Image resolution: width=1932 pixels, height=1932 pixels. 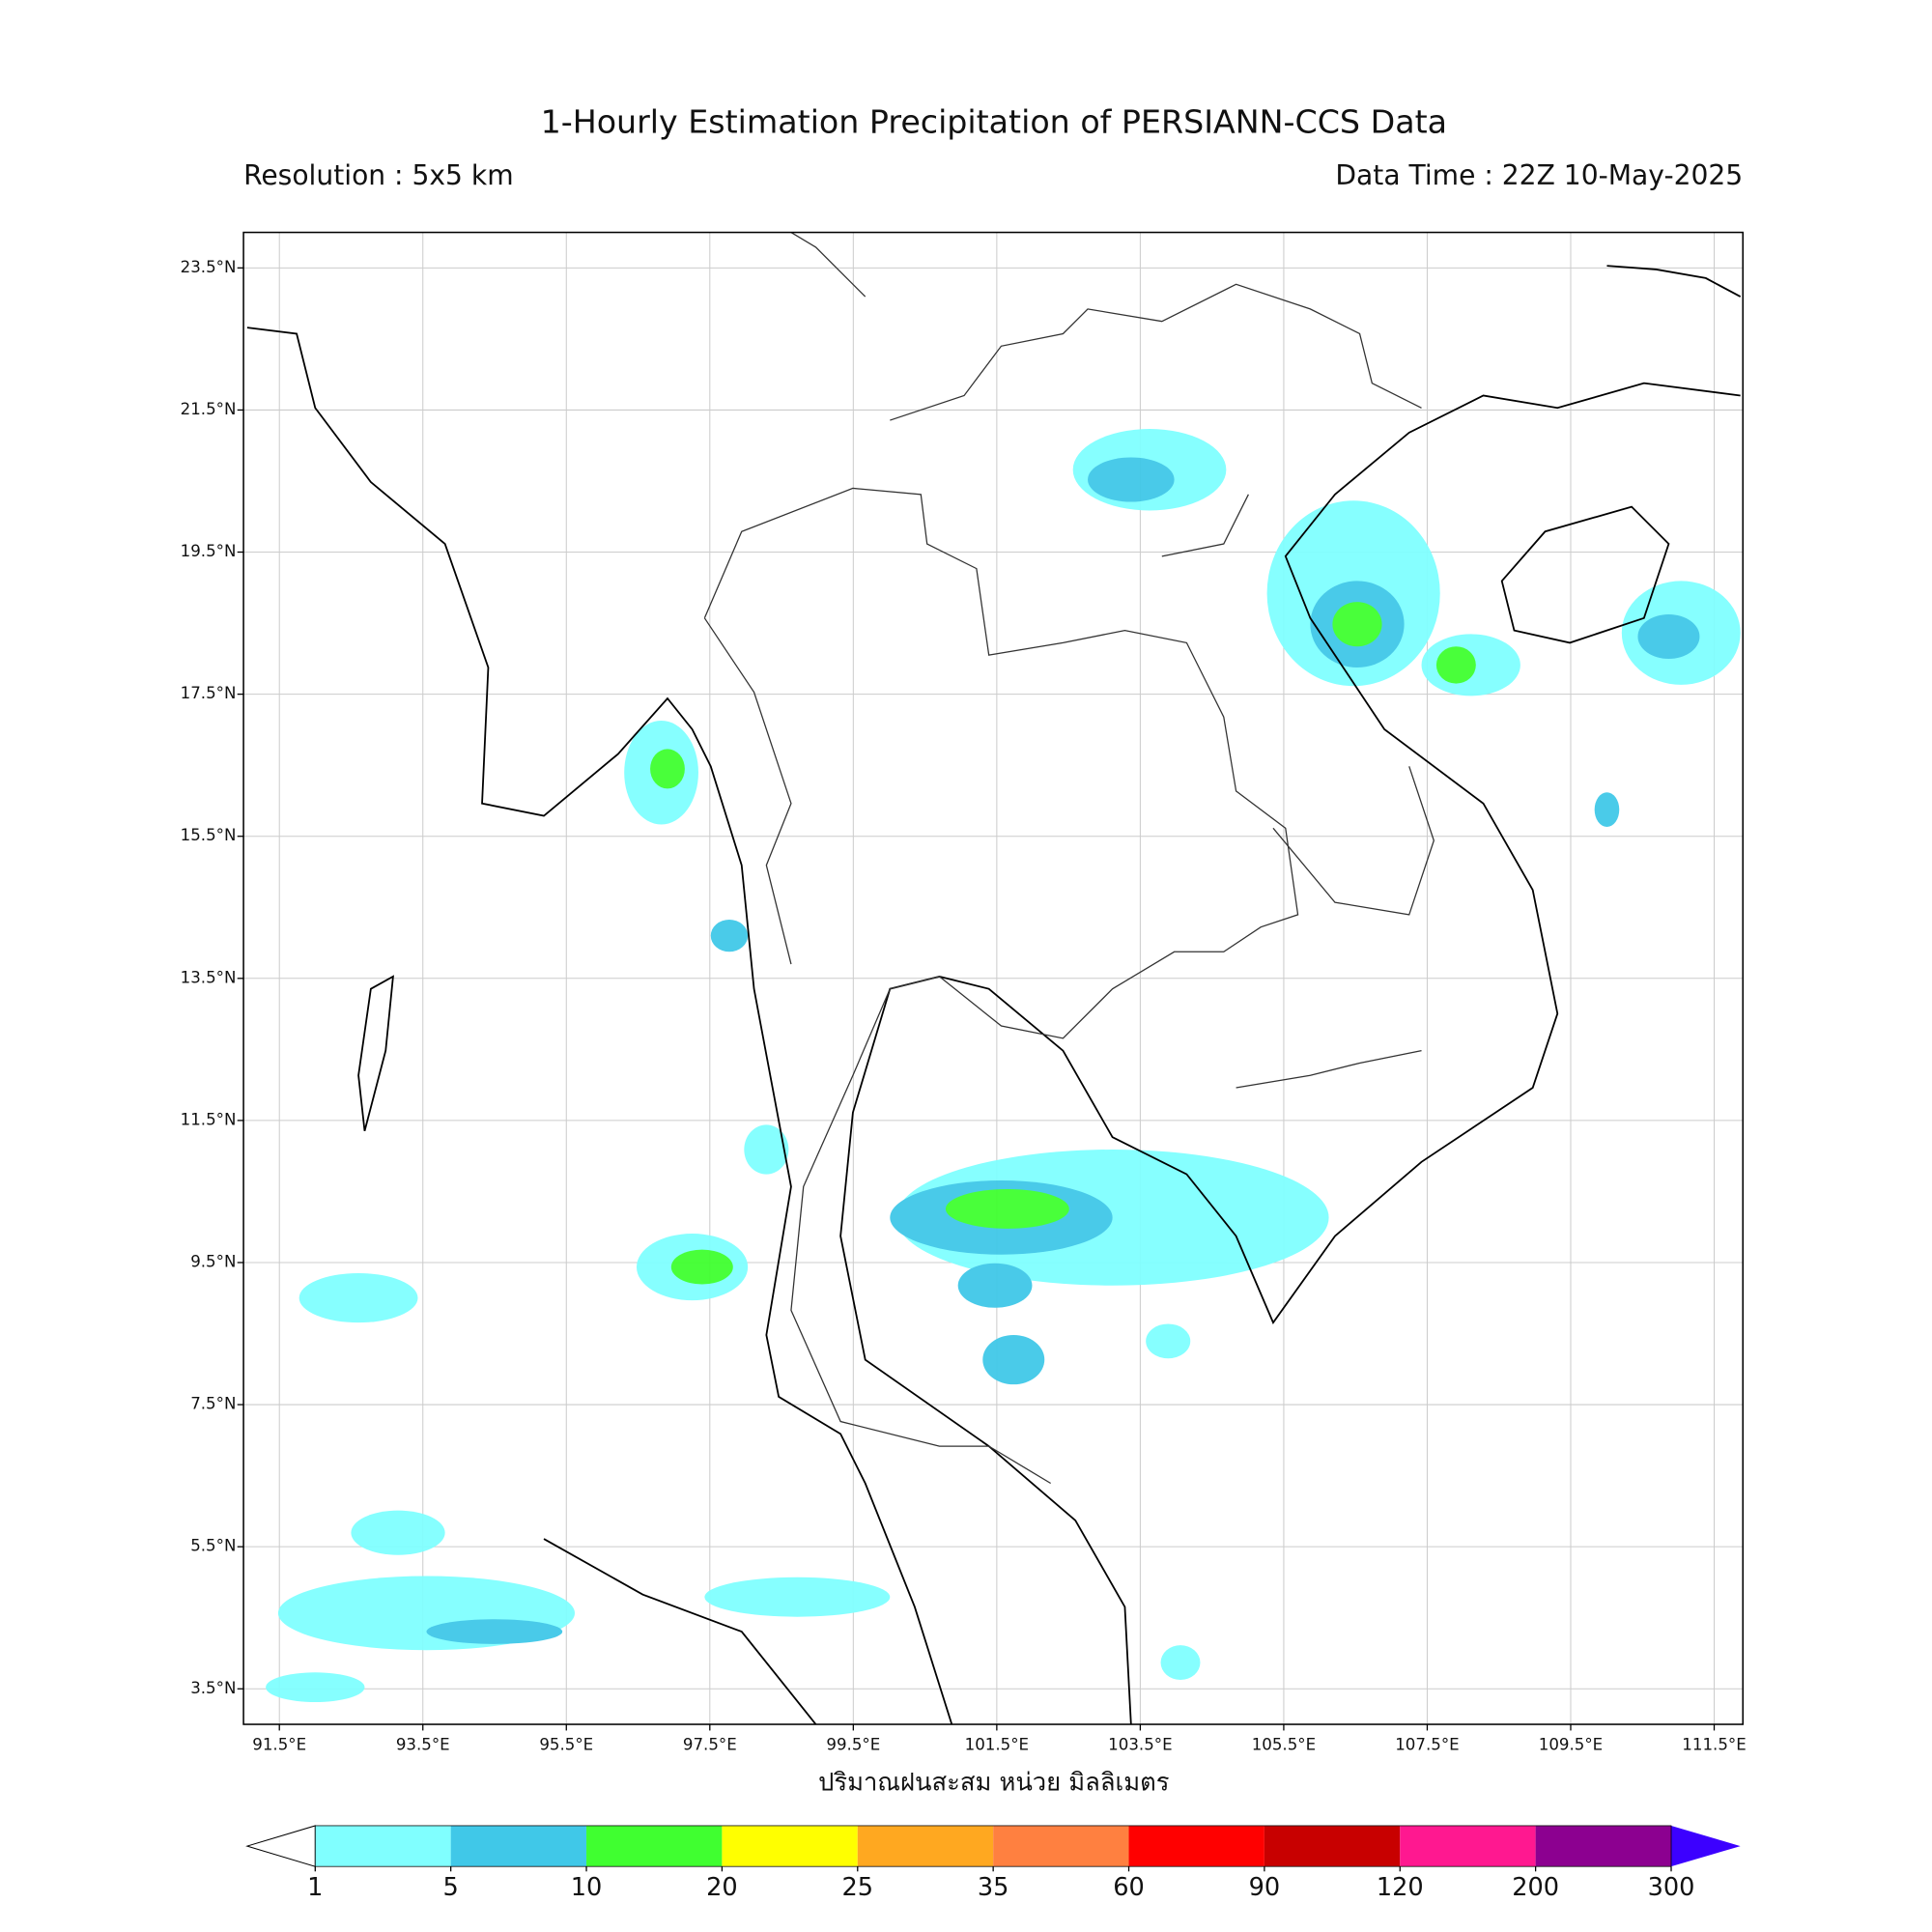 I want to click on data-time: Data Time : 22Z 10-May-2025, so click(x=1539, y=175).